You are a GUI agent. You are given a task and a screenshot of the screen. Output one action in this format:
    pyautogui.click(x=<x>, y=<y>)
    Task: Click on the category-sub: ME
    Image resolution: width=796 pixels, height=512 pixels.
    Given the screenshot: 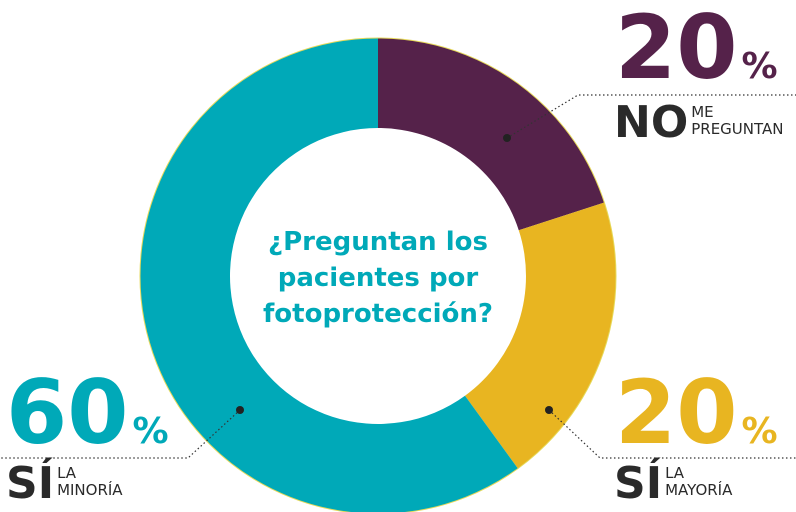 What is the action you would take?
    pyautogui.click(x=702, y=112)
    